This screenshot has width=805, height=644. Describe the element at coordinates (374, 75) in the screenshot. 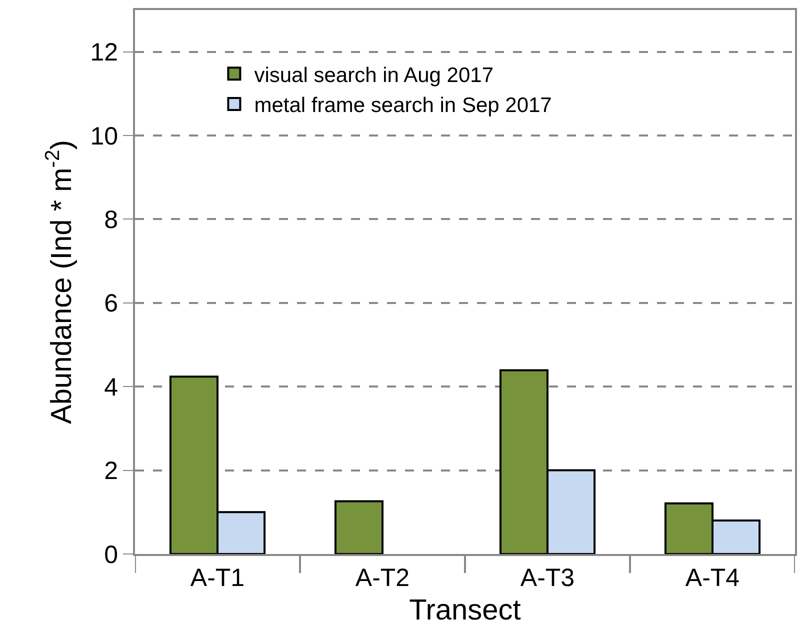

I see `legend-label: visual search in Aug 2017` at that location.